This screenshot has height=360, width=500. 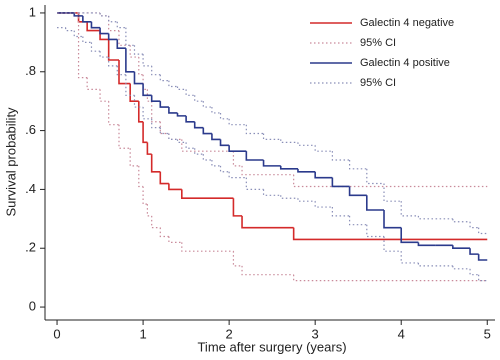 I want to click on x-tick-label: 1, so click(x=142, y=333).